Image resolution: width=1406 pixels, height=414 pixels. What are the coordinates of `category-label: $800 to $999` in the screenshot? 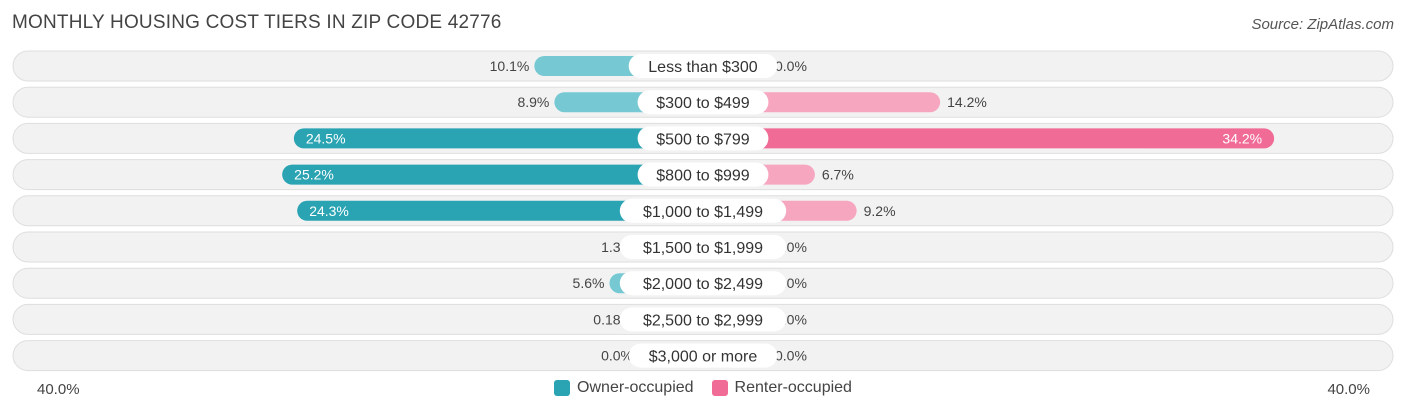 It's located at (703, 176).